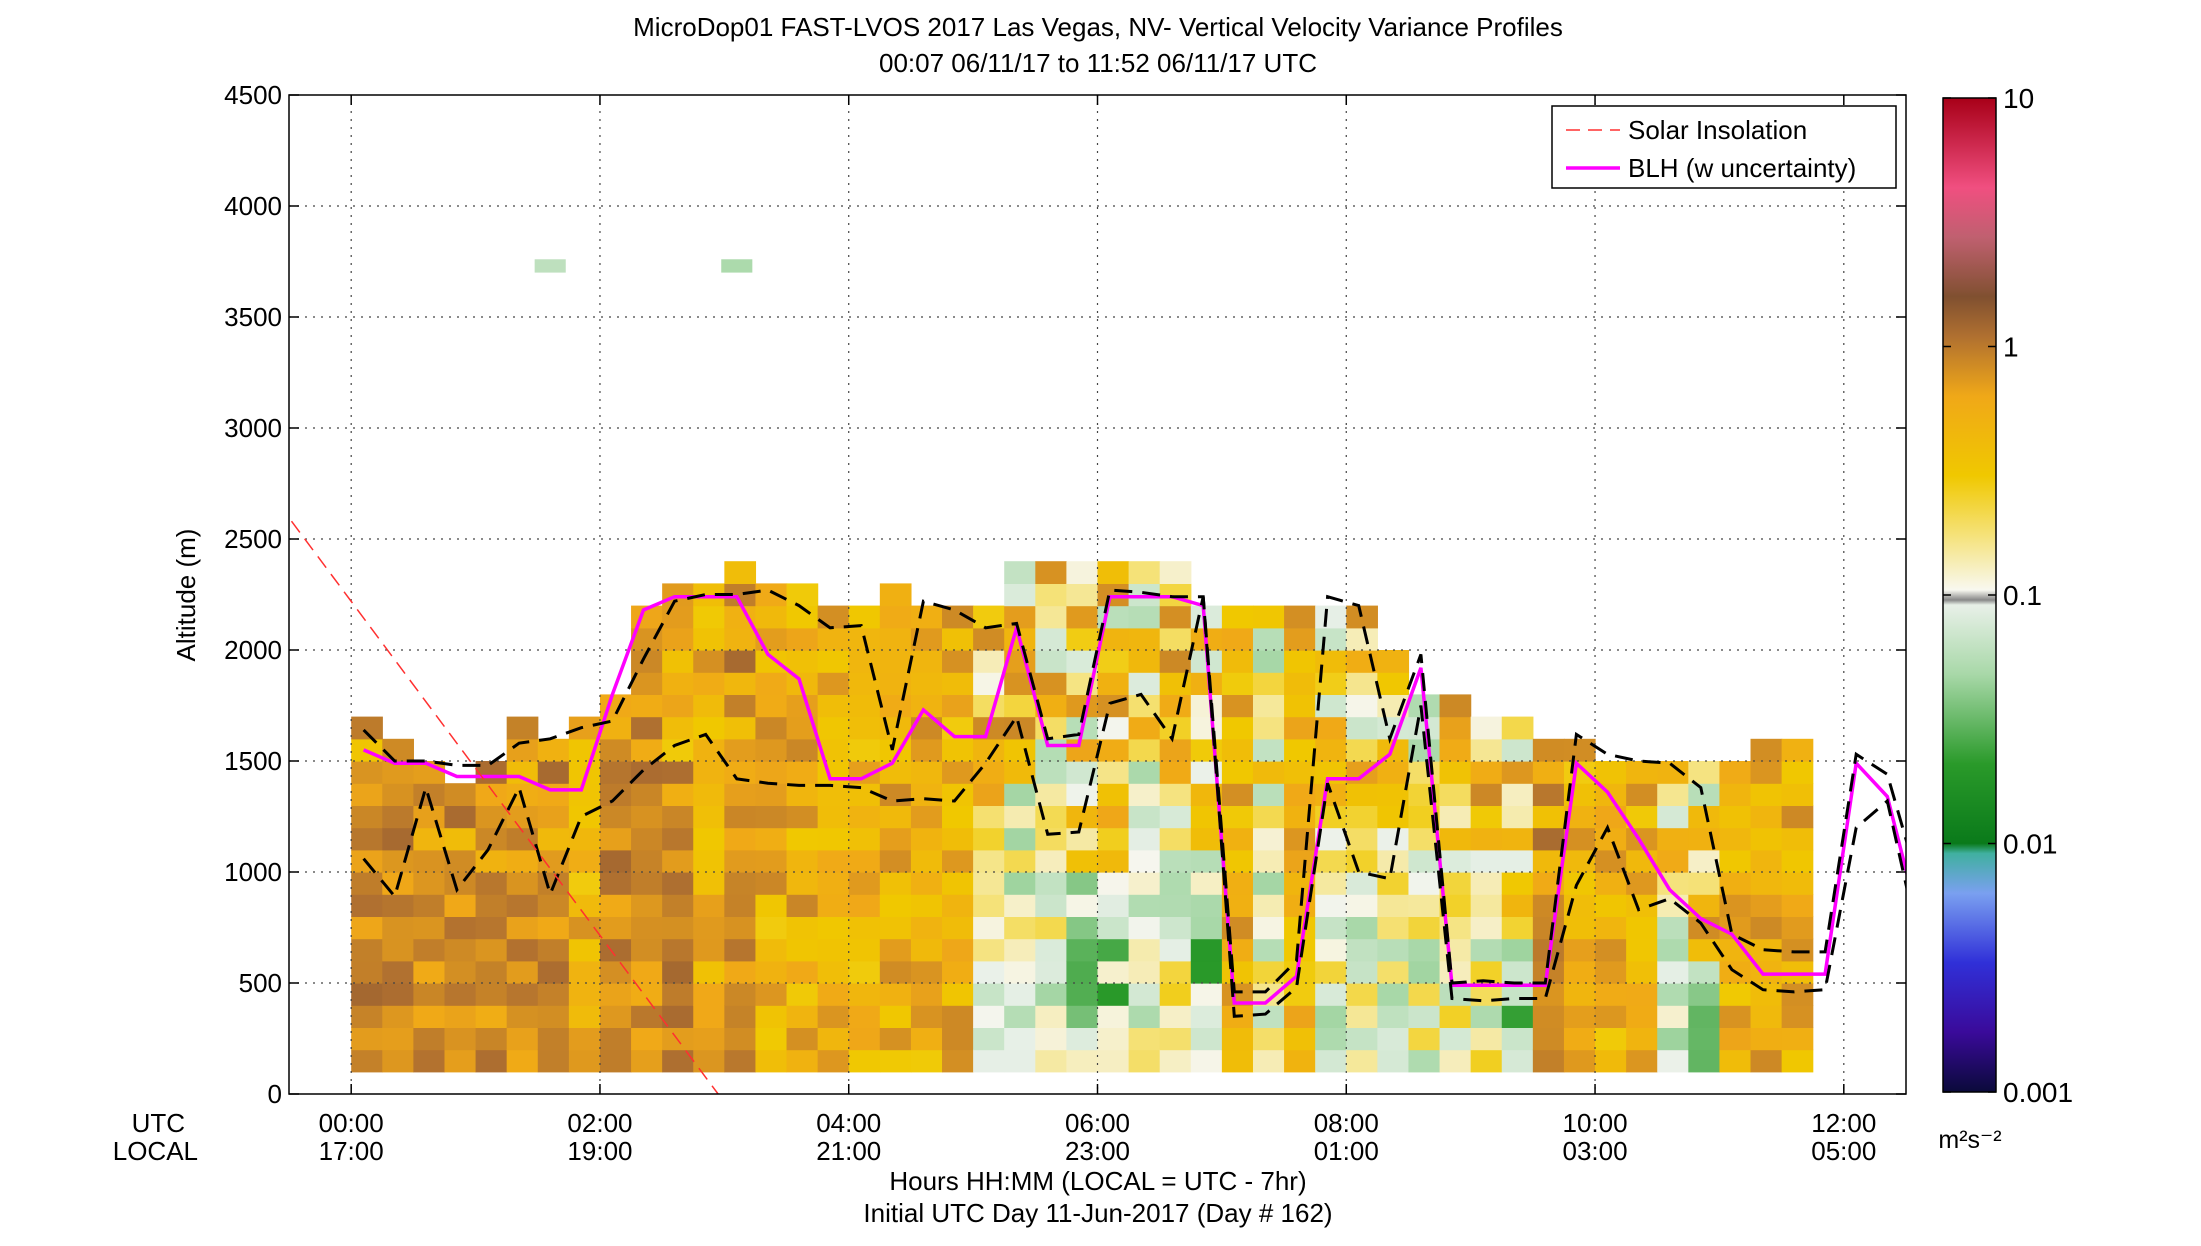 The height and width of the screenshot is (1246, 2201). Describe the element at coordinates (253, 317) in the screenshot. I see `y-tick-label: 3500` at that location.